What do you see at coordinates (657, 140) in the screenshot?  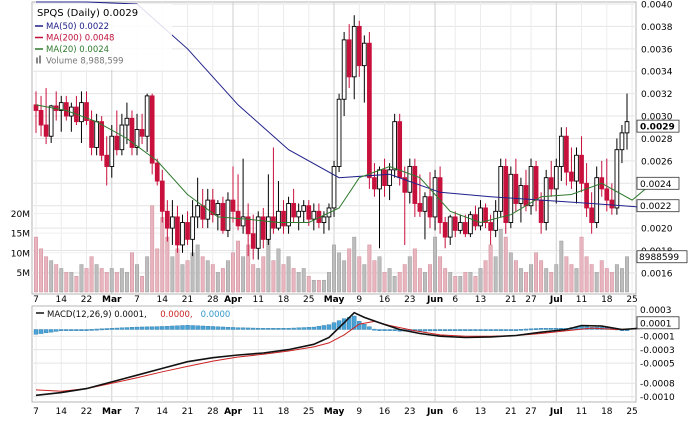 I see `price-tick-label: 0.0028` at bounding box center [657, 140].